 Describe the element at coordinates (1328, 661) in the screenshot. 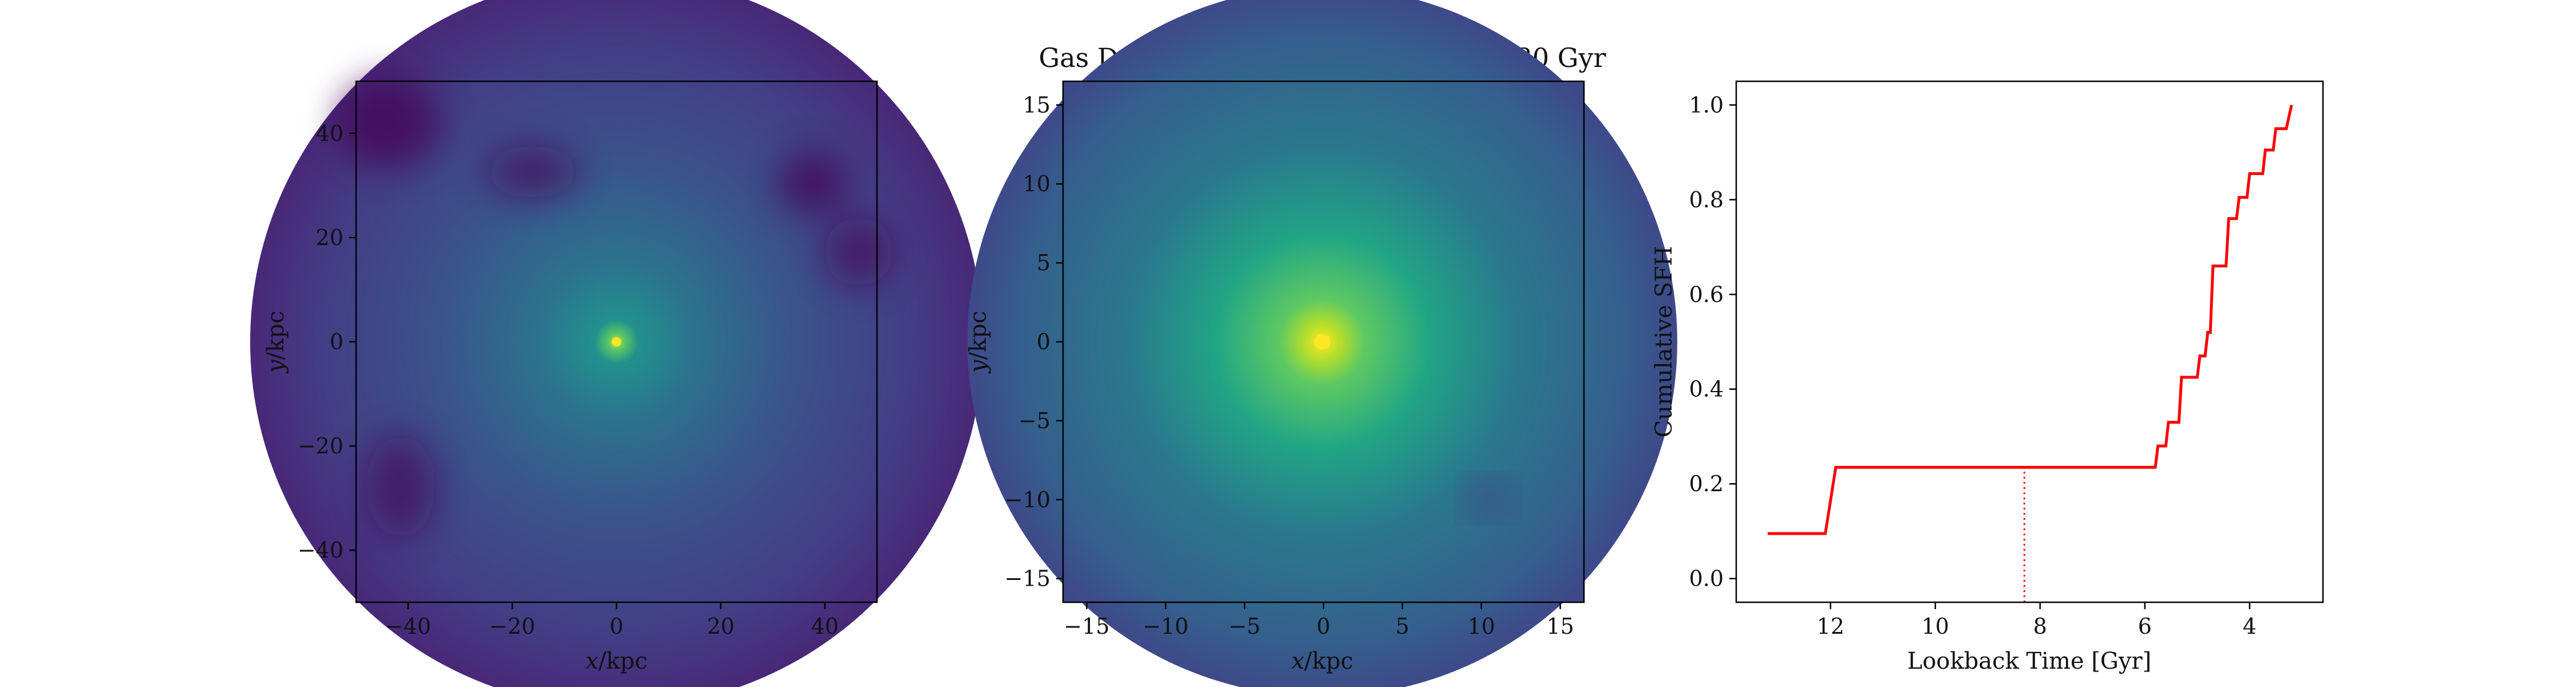

I see `xlabel-zoom-unit: /kpc` at that location.